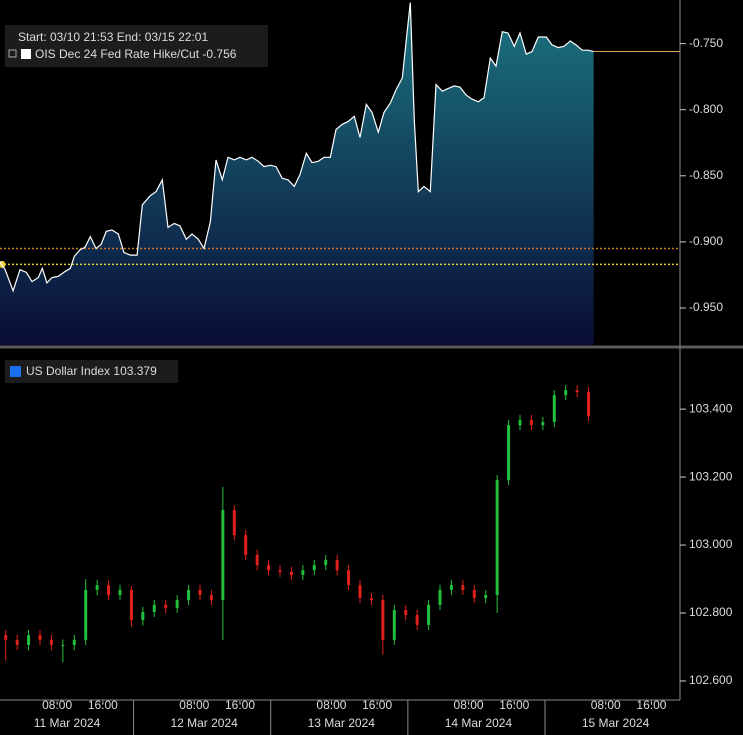 Image resolution: width=743 pixels, height=735 pixels. I want to click on date-label: 11 Mar 2024, so click(67, 723).